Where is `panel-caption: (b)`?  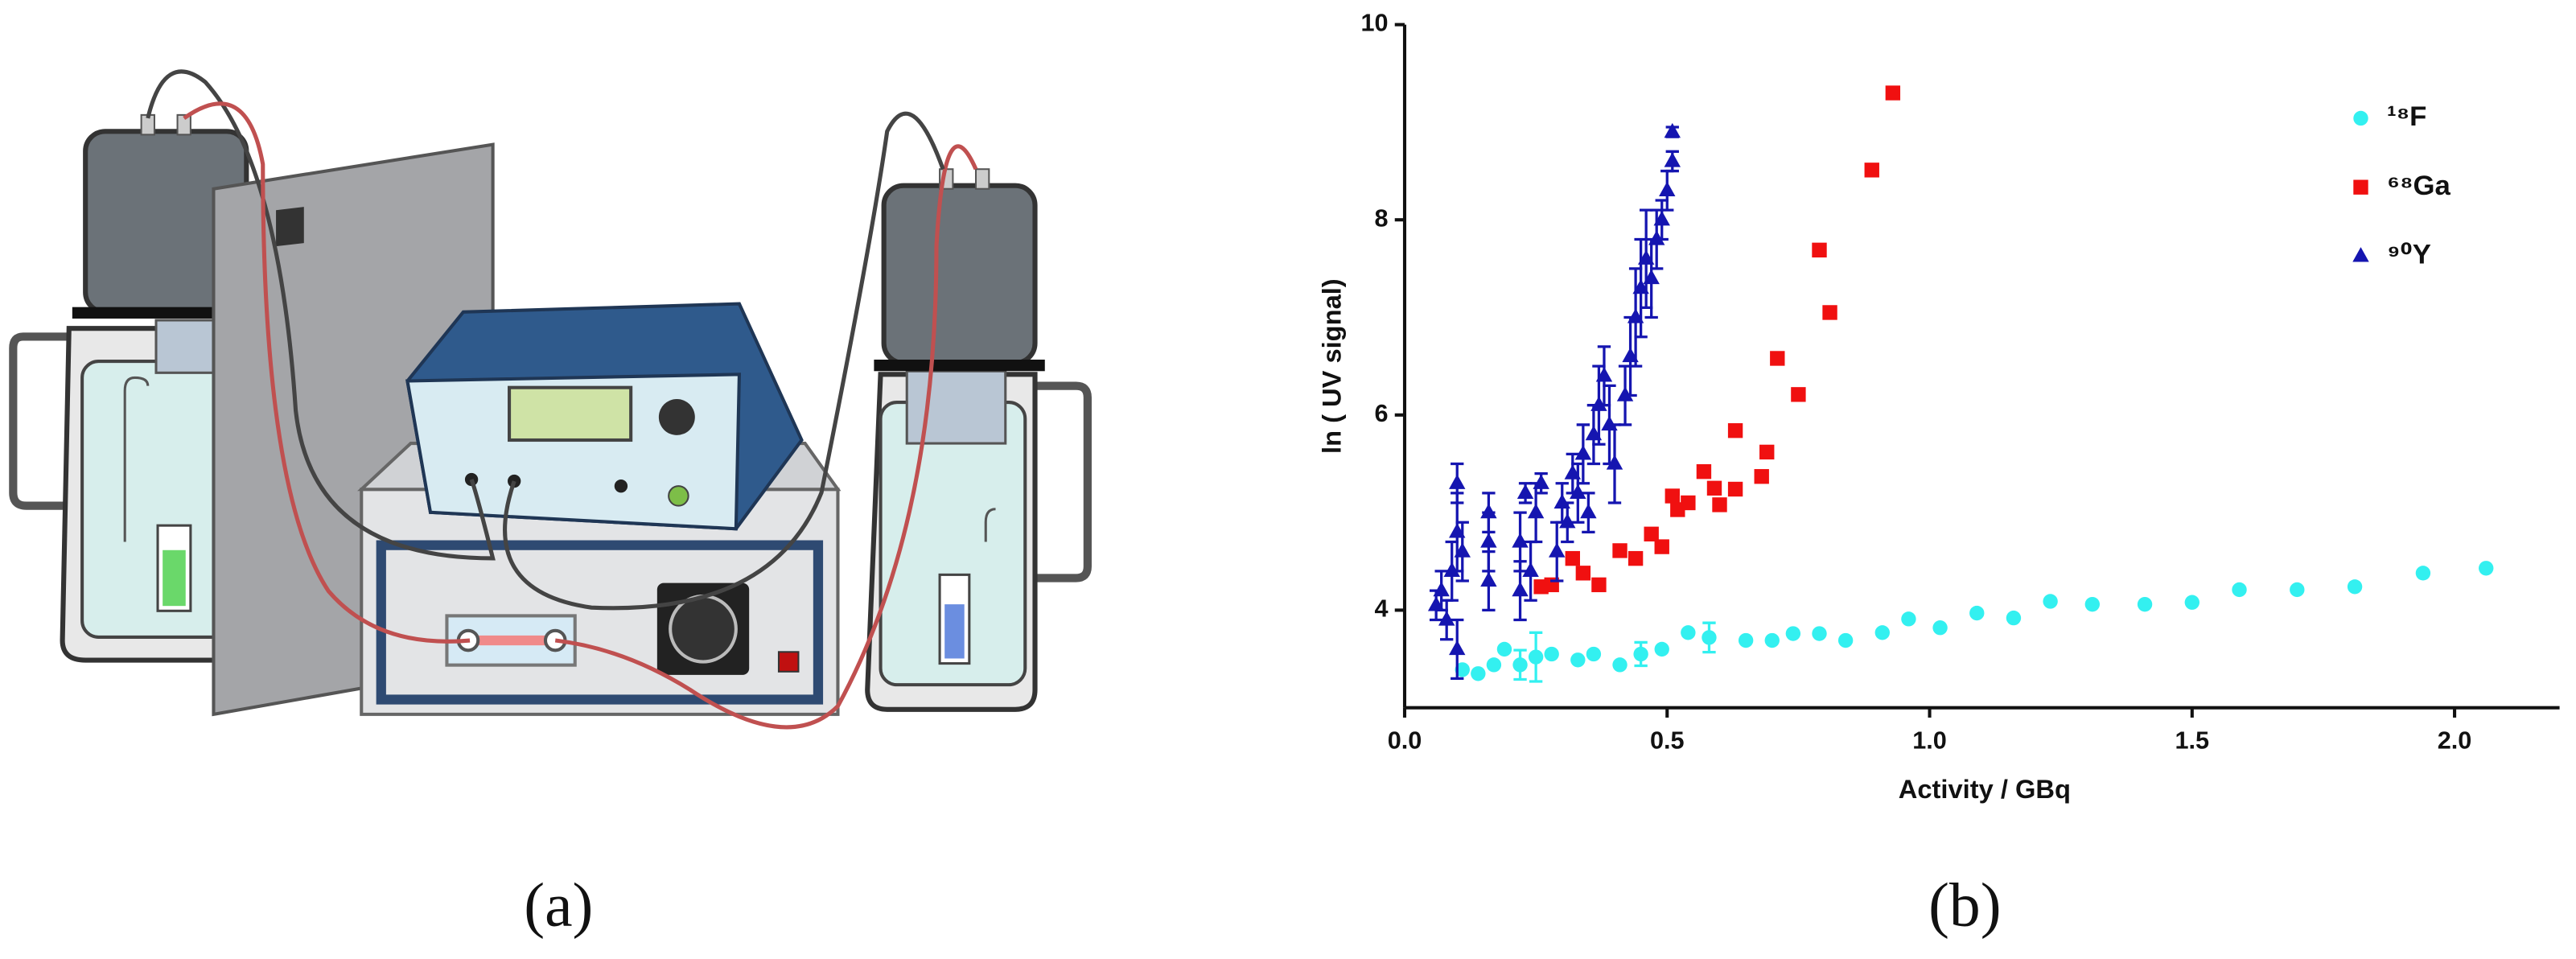
panel-caption: (b) is located at coordinates (1964, 906).